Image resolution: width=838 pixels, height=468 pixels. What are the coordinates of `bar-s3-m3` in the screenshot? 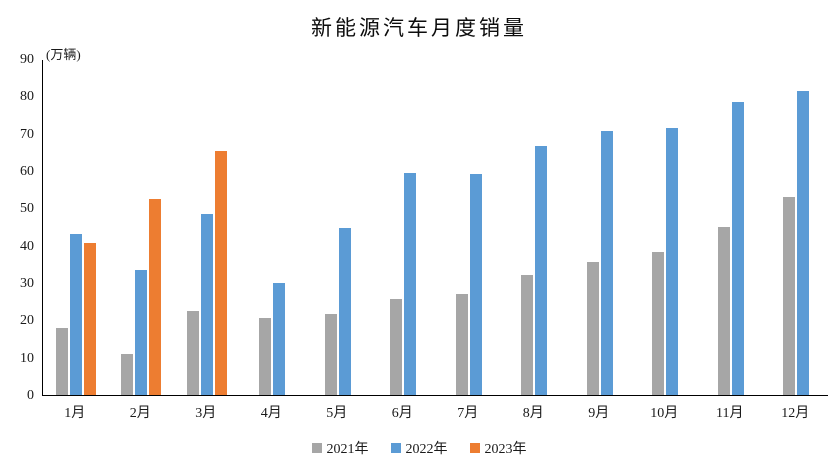 It's located at (220, 273).